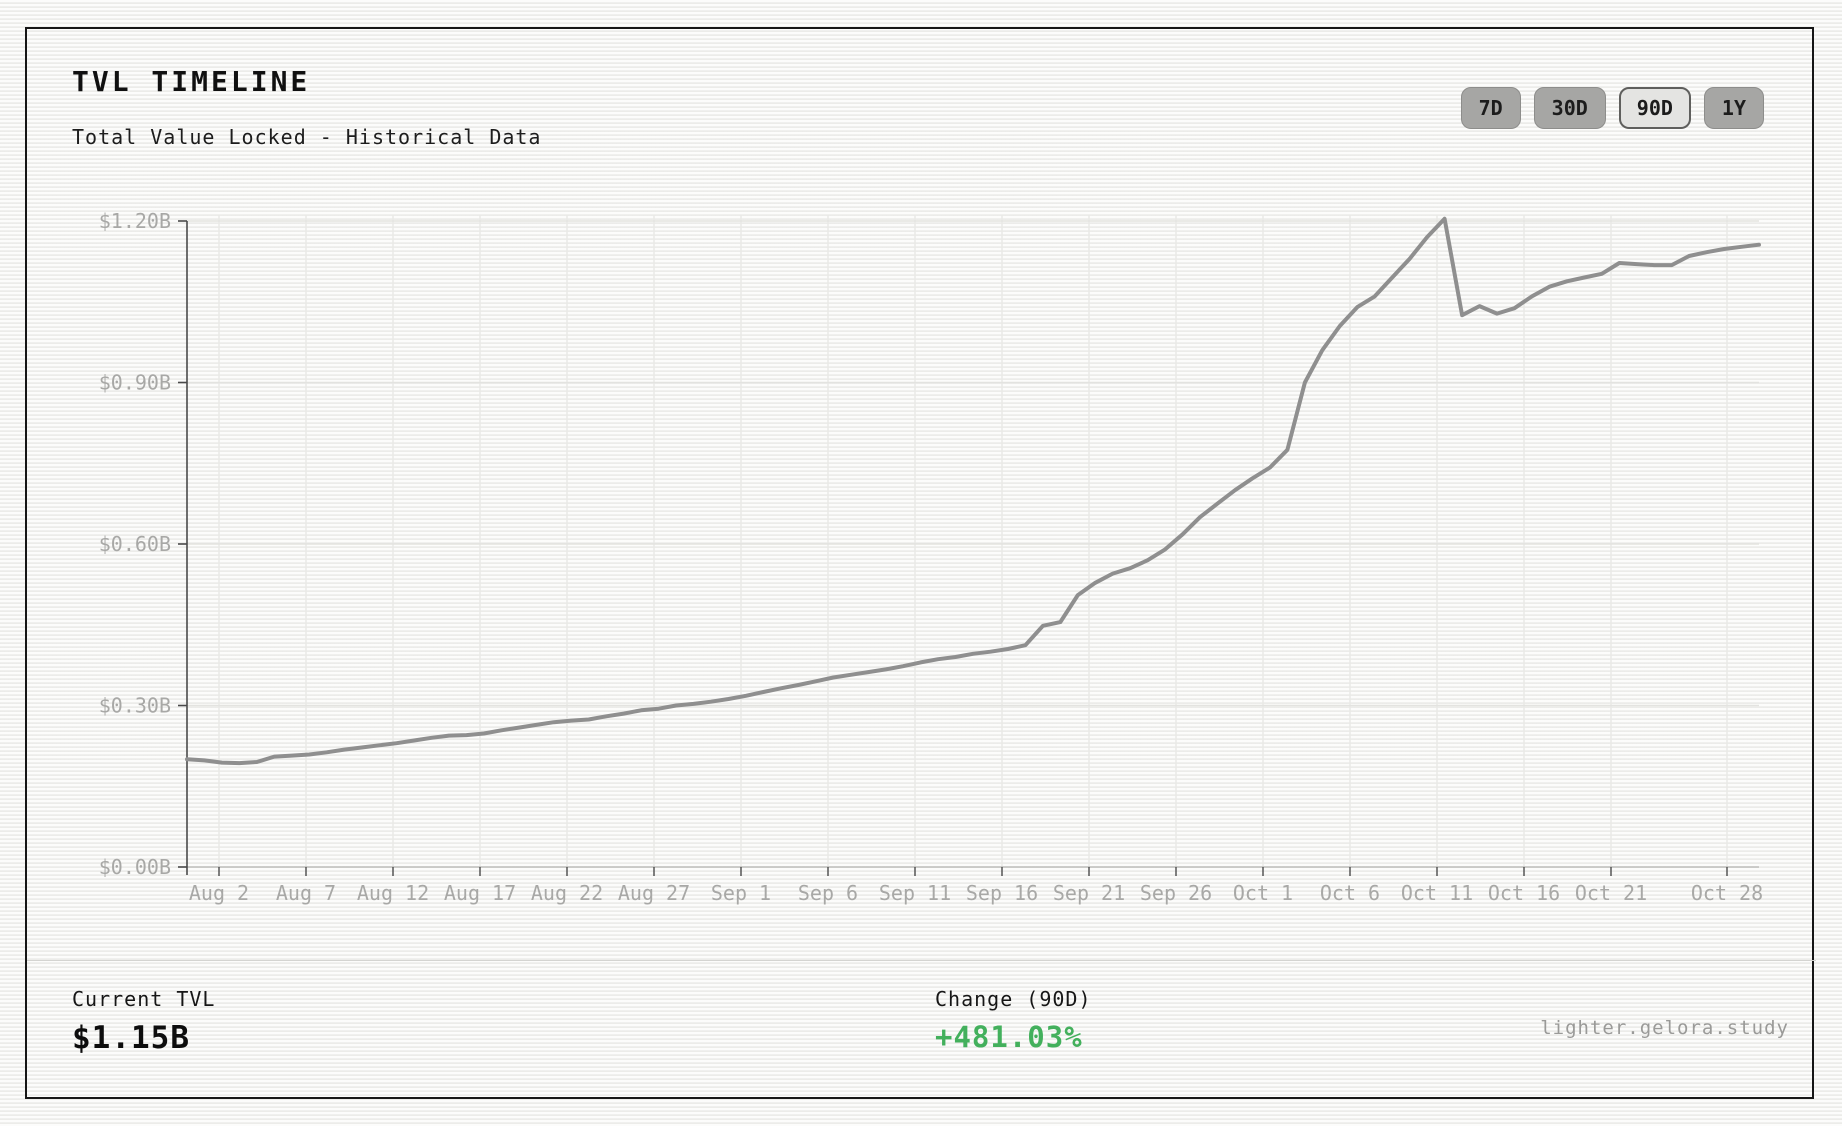 The width and height of the screenshot is (1842, 1126). I want to click on x-tick-label: Aug 7, so click(306, 893).